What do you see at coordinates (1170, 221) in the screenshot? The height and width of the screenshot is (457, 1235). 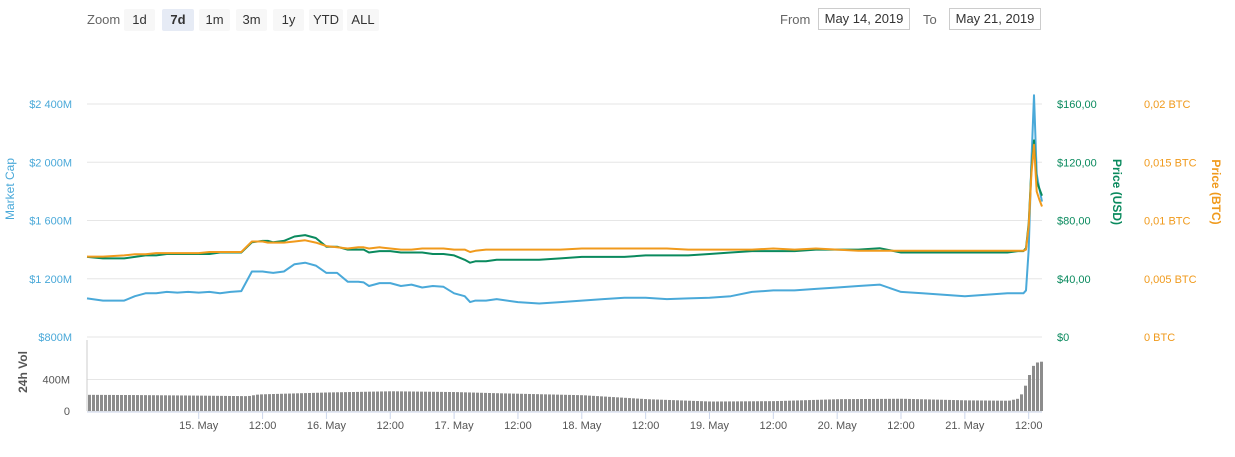 I see `price-btc-axis: 0 BTC 0,005 BTC 0,01 BTC 0,015 BTC 0,02 BTC` at bounding box center [1170, 221].